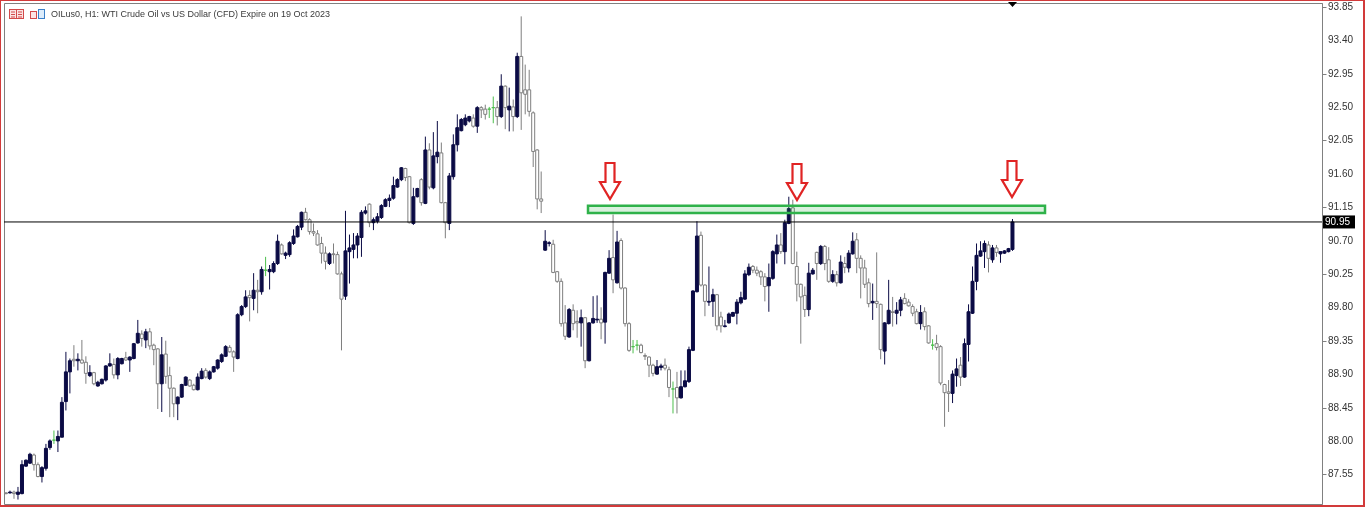  What do you see at coordinates (1341, 474) in the screenshot?
I see `y-tick-label: 87.55` at bounding box center [1341, 474].